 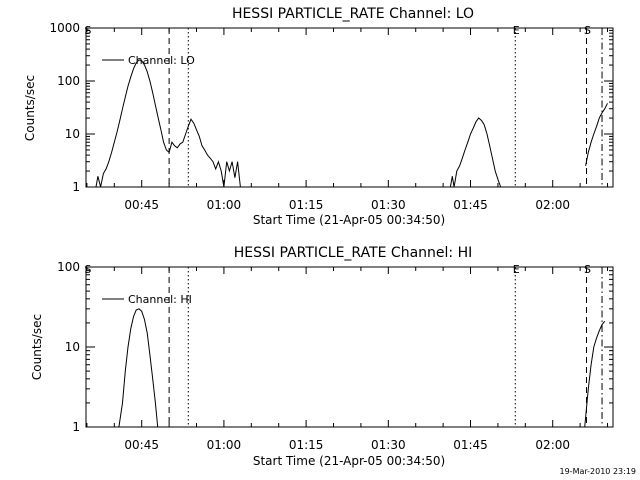 What do you see at coordinates (388, 445) in the screenshot?
I see `hi-x-tick-label: 01:30` at bounding box center [388, 445].